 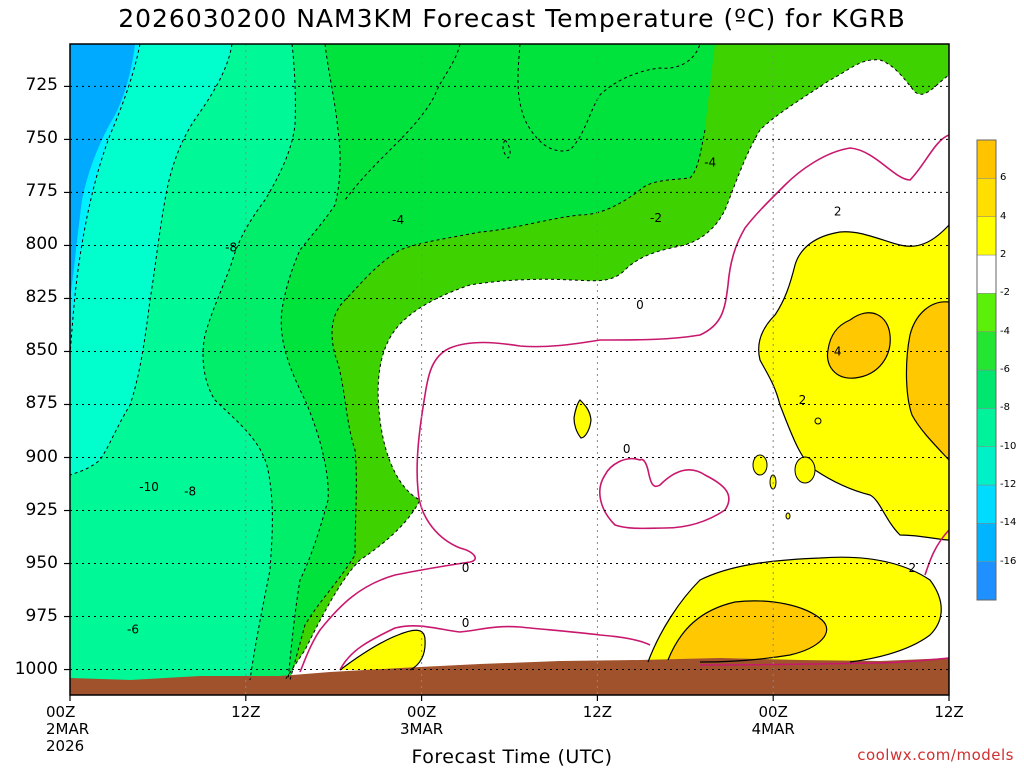 I want to click on contour-label: -10, so click(x=149, y=487).